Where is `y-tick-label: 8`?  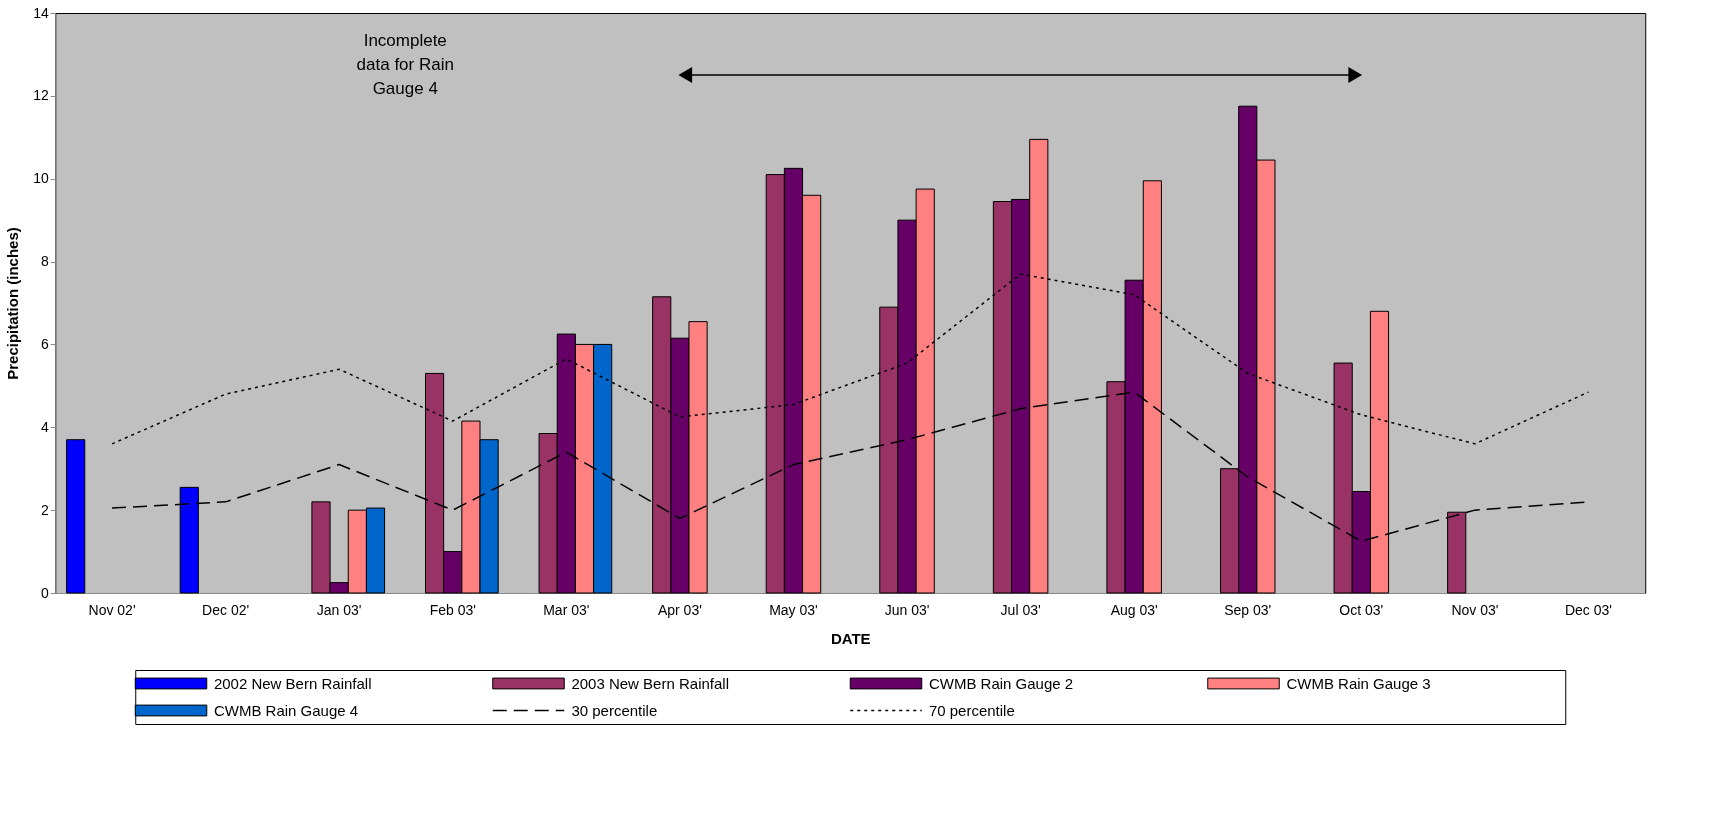 y-tick-label: 8 is located at coordinates (44, 261).